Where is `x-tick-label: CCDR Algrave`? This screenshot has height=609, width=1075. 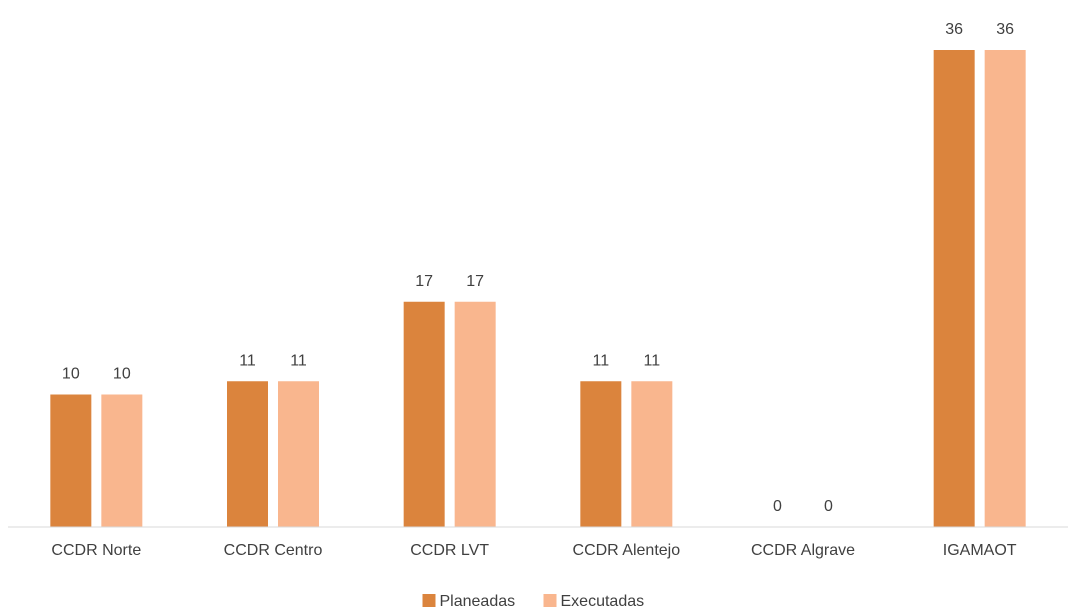
x-tick-label: CCDR Algrave is located at coordinates (803, 550).